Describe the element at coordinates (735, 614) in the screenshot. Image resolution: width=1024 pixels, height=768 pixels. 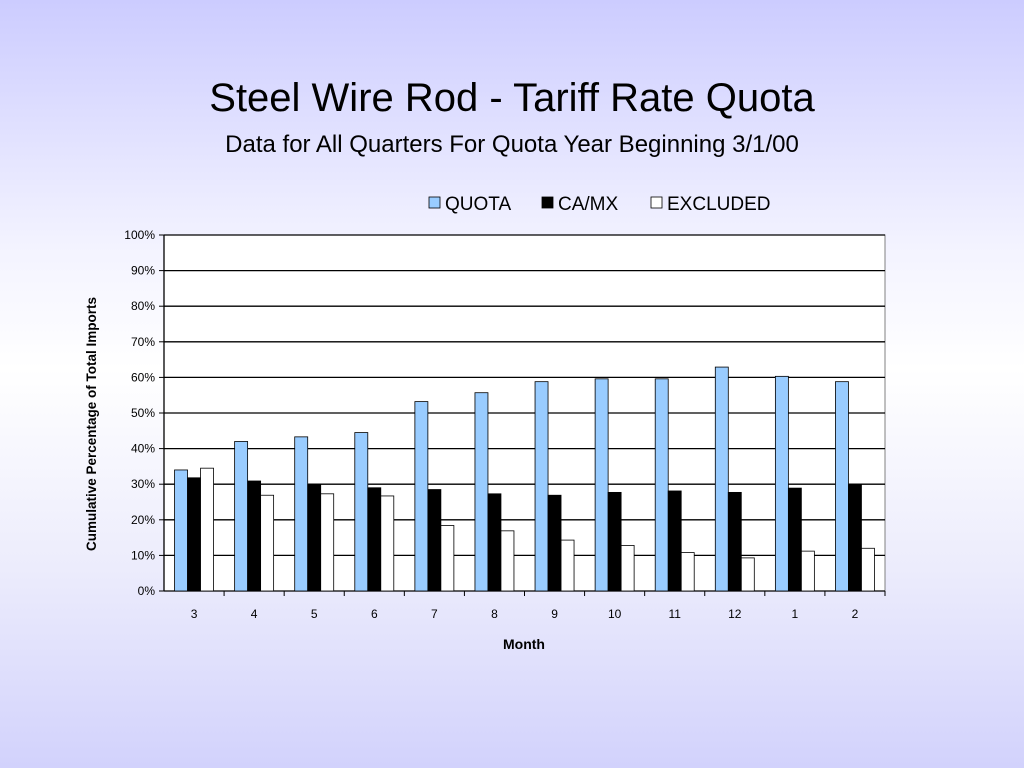
I see `x-tick-label: 12` at that location.